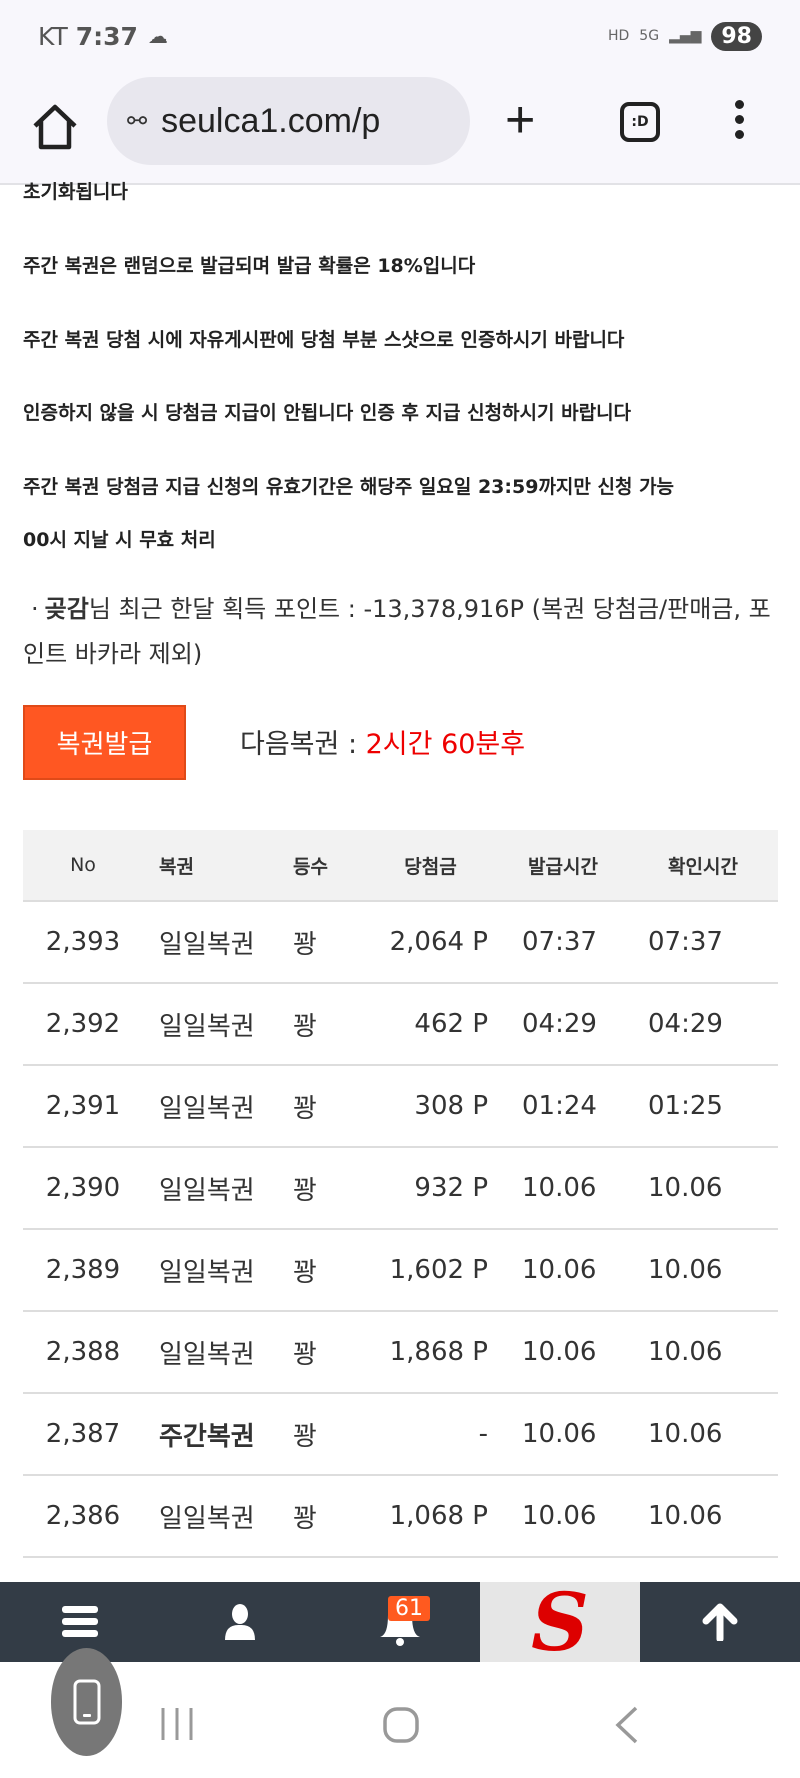  Describe the element at coordinates (430, 866) in the screenshot. I see `col-prize: 당첨금` at that location.